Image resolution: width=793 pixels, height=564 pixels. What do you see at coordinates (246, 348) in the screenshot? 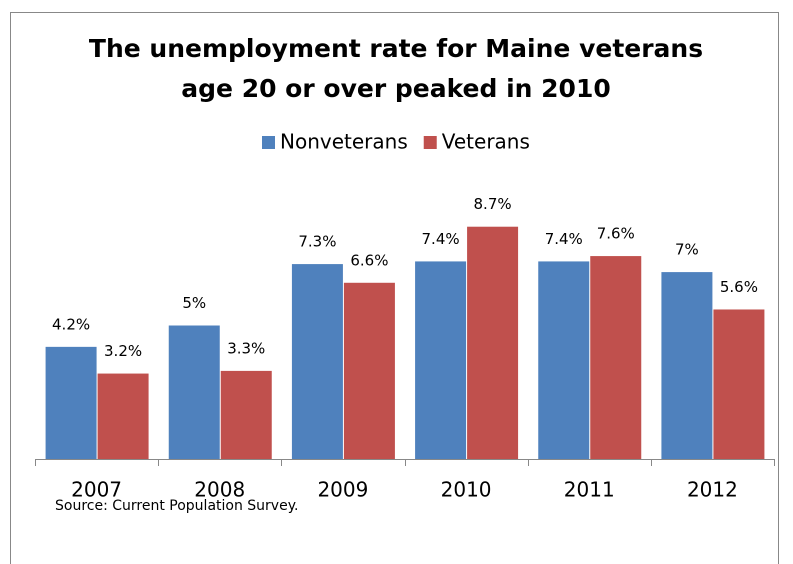
I see `data-label: 3.3%` at bounding box center [246, 348].